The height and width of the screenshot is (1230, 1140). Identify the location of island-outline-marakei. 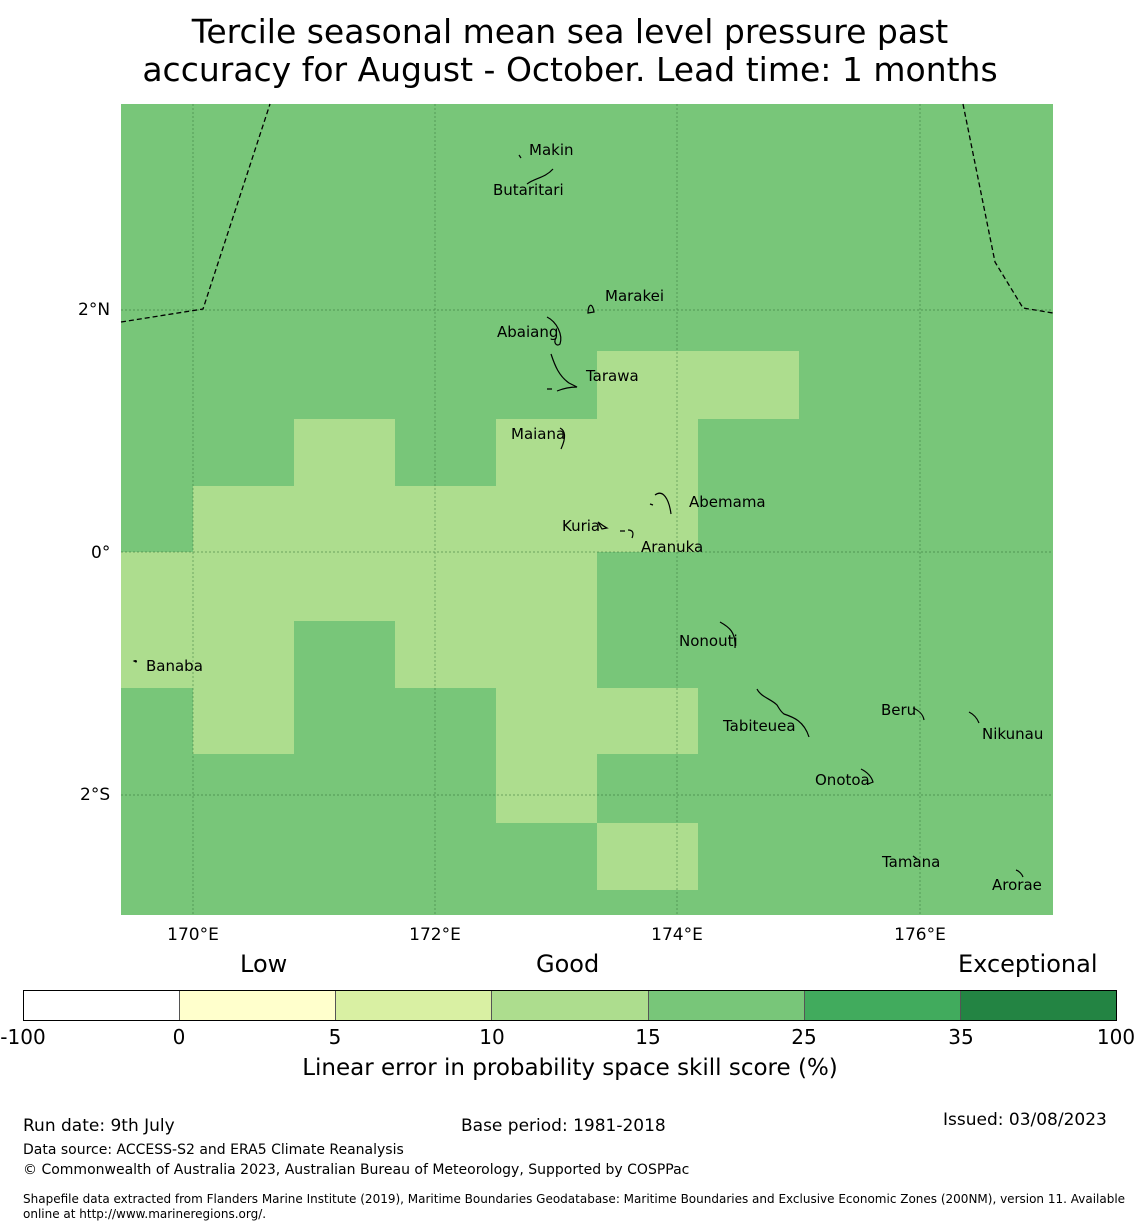
(591, 309).